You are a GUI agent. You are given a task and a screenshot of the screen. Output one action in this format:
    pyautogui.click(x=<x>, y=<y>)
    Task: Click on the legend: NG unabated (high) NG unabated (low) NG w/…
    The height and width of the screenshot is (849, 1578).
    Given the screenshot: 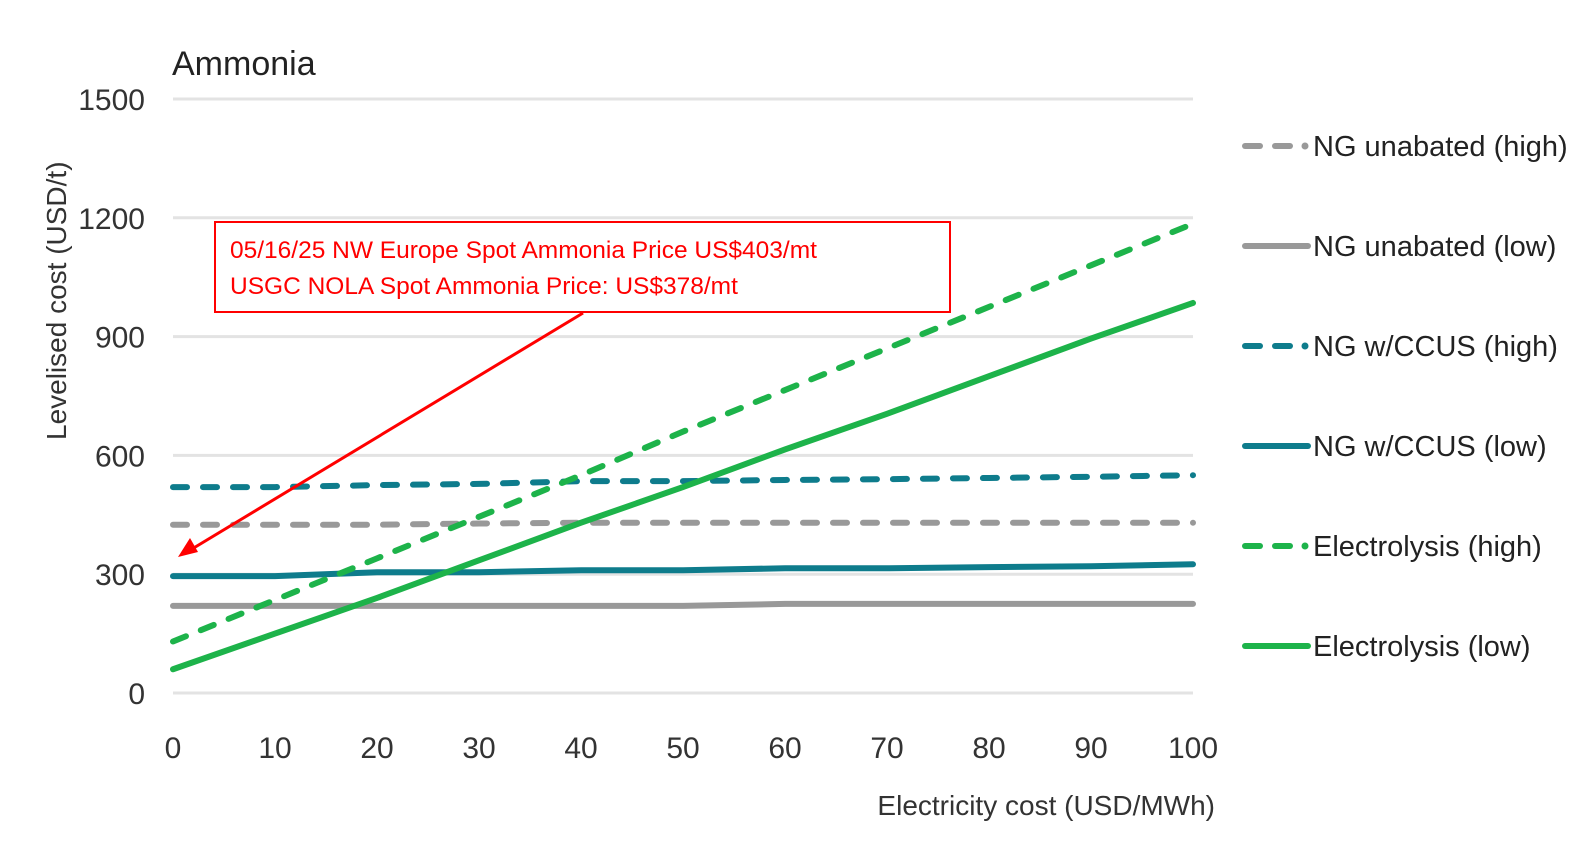 What is the action you would take?
    pyautogui.click(x=1405, y=397)
    